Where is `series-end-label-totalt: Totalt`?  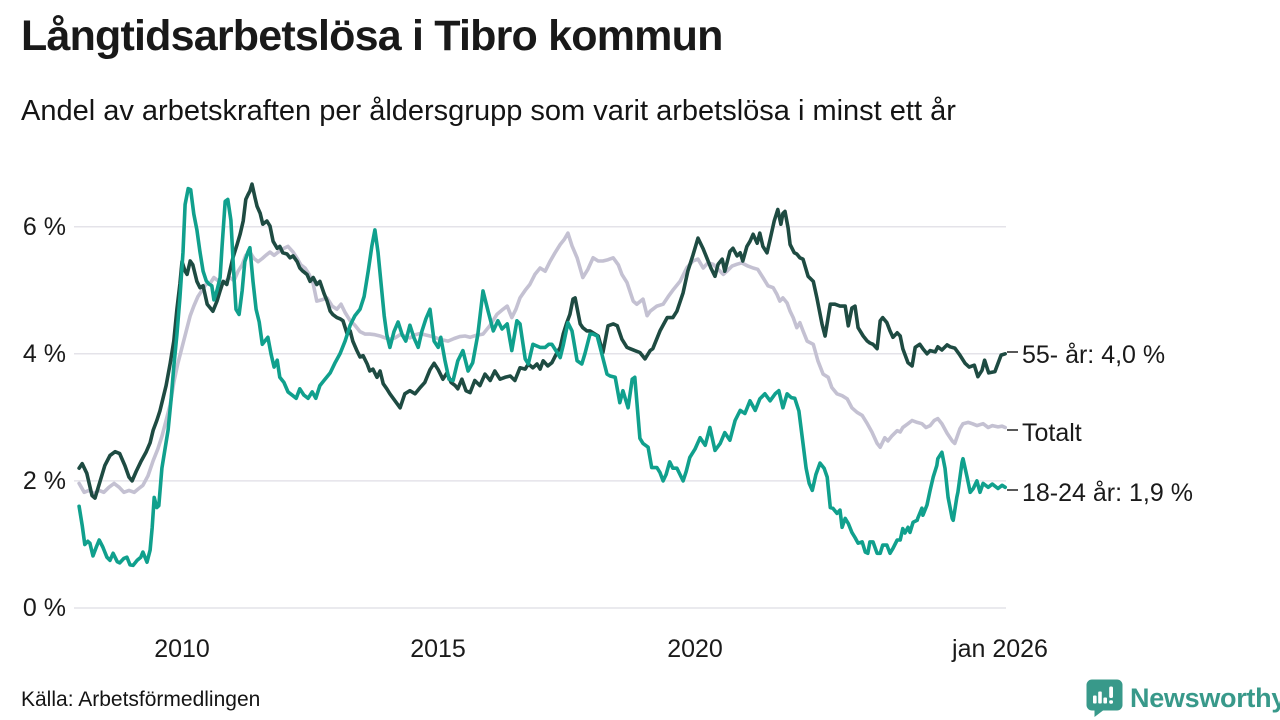 series-end-label-totalt: Totalt is located at coordinates (1052, 433).